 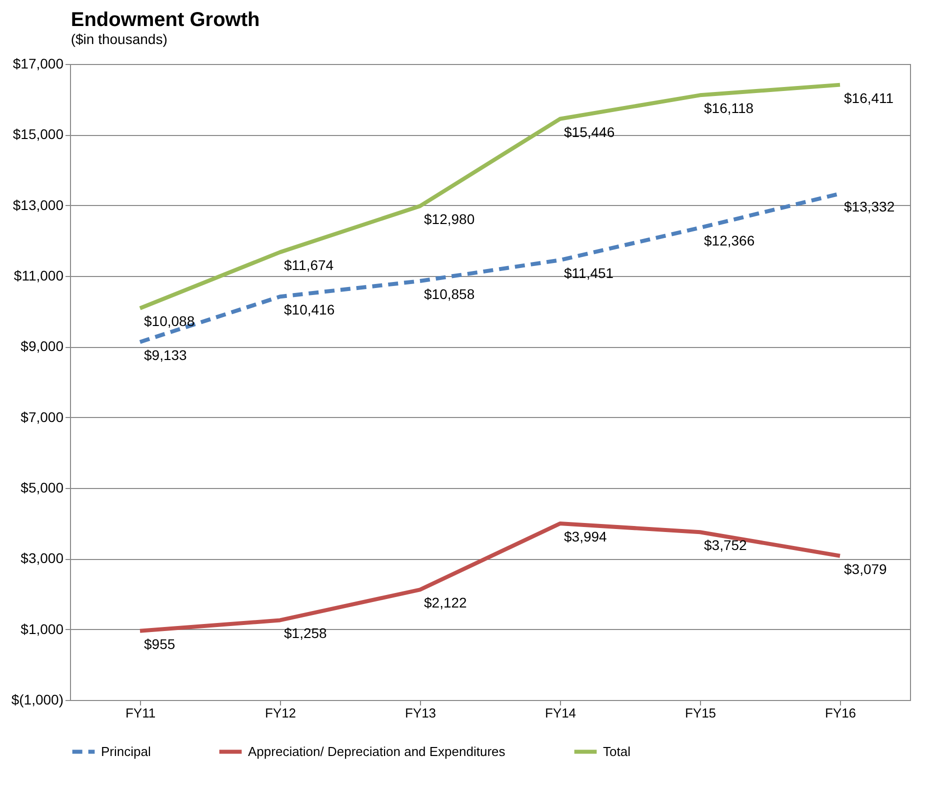 What do you see at coordinates (377, 751) in the screenshot?
I see `legend-label: Appreciation/ Depreciation and Expenditures` at bounding box center [377, 751].